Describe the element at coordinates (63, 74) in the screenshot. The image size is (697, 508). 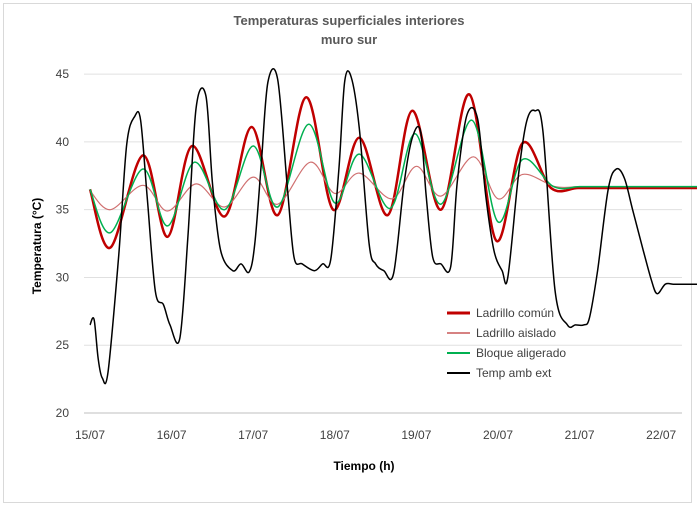
I see `y-tick-label: 45` at that location.